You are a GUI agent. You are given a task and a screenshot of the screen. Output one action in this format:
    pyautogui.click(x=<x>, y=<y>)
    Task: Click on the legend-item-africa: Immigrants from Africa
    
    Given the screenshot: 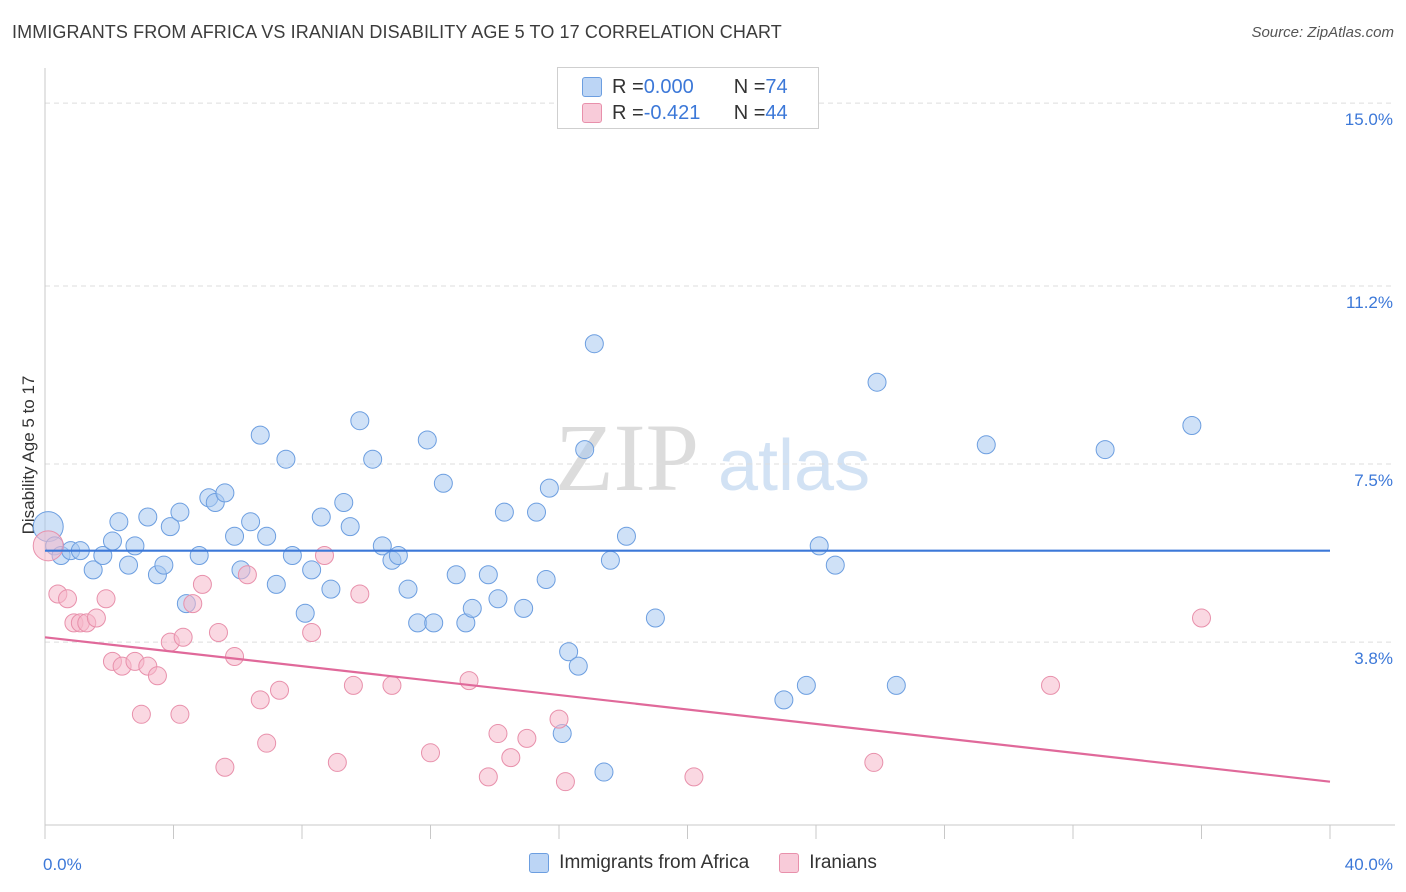 What is the action you would take?
    pyautogui.click(x=639, y=863)
    